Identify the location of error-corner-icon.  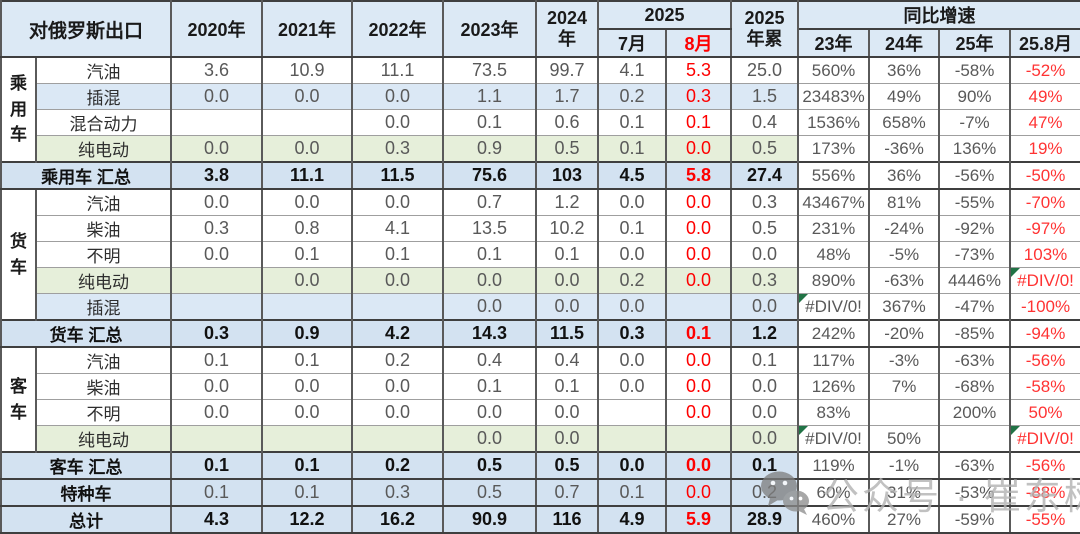
(1016, 430).